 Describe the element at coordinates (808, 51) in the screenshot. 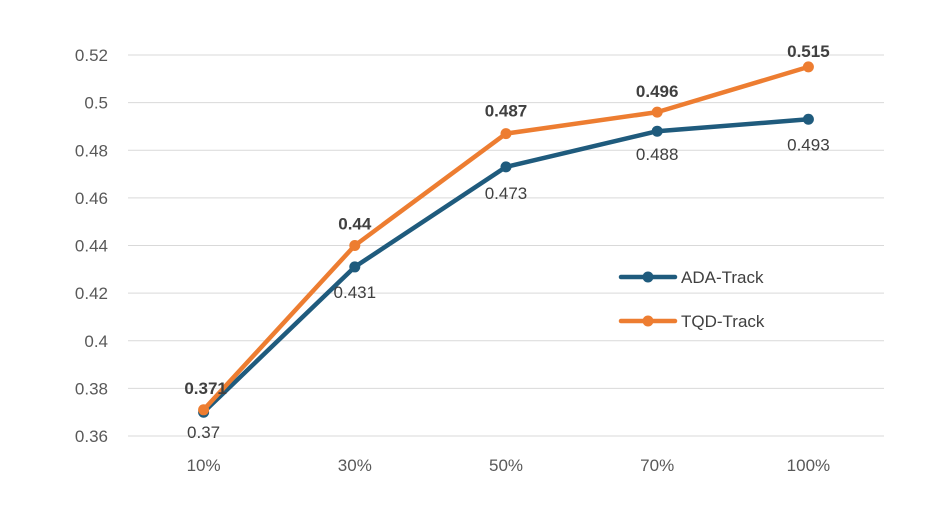

I see `data-label: 0.515` at that location.